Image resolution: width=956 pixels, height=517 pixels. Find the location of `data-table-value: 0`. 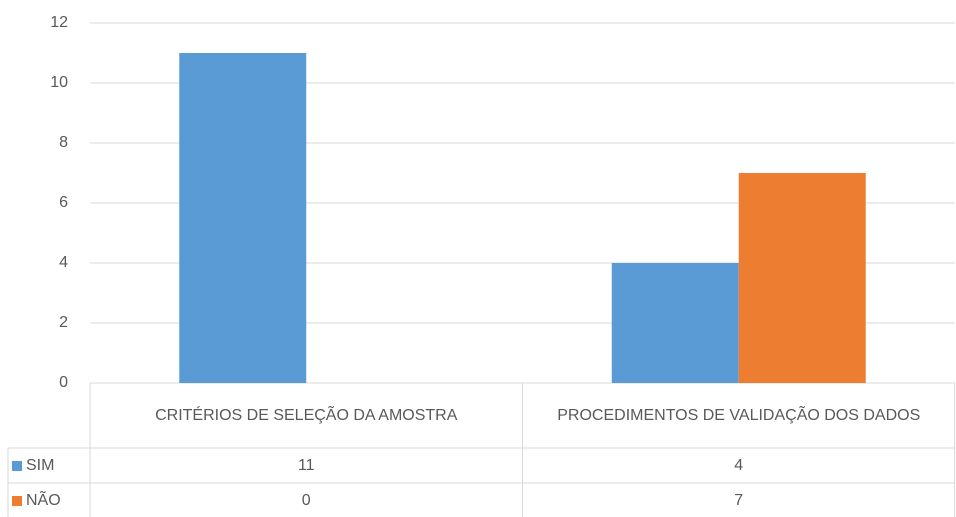

data-table-value: 0 is located at coordinates (306, 500).